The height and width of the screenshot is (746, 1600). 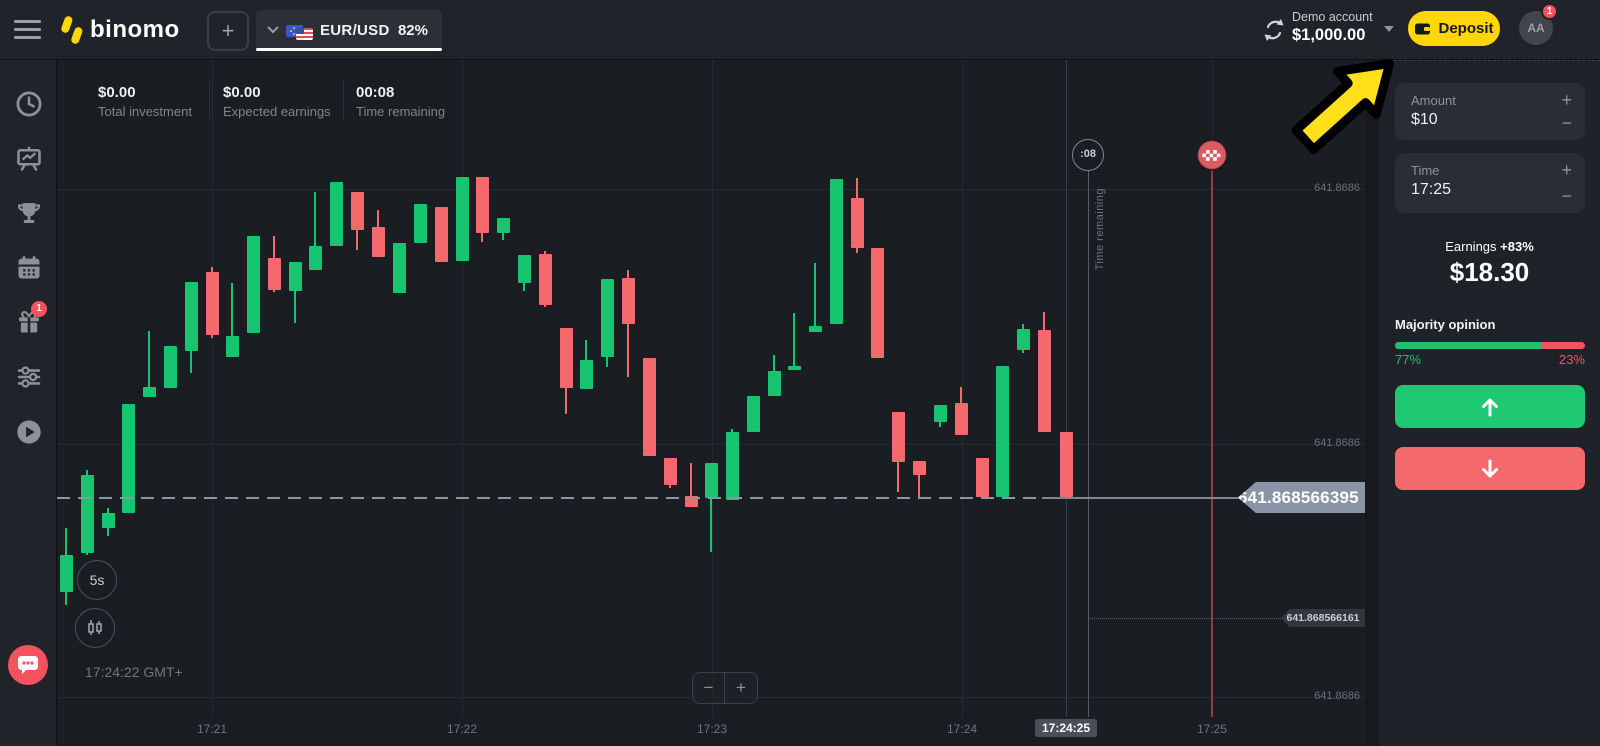 I want to click on timeframe-button: 5s, so click(x=97, y=580).